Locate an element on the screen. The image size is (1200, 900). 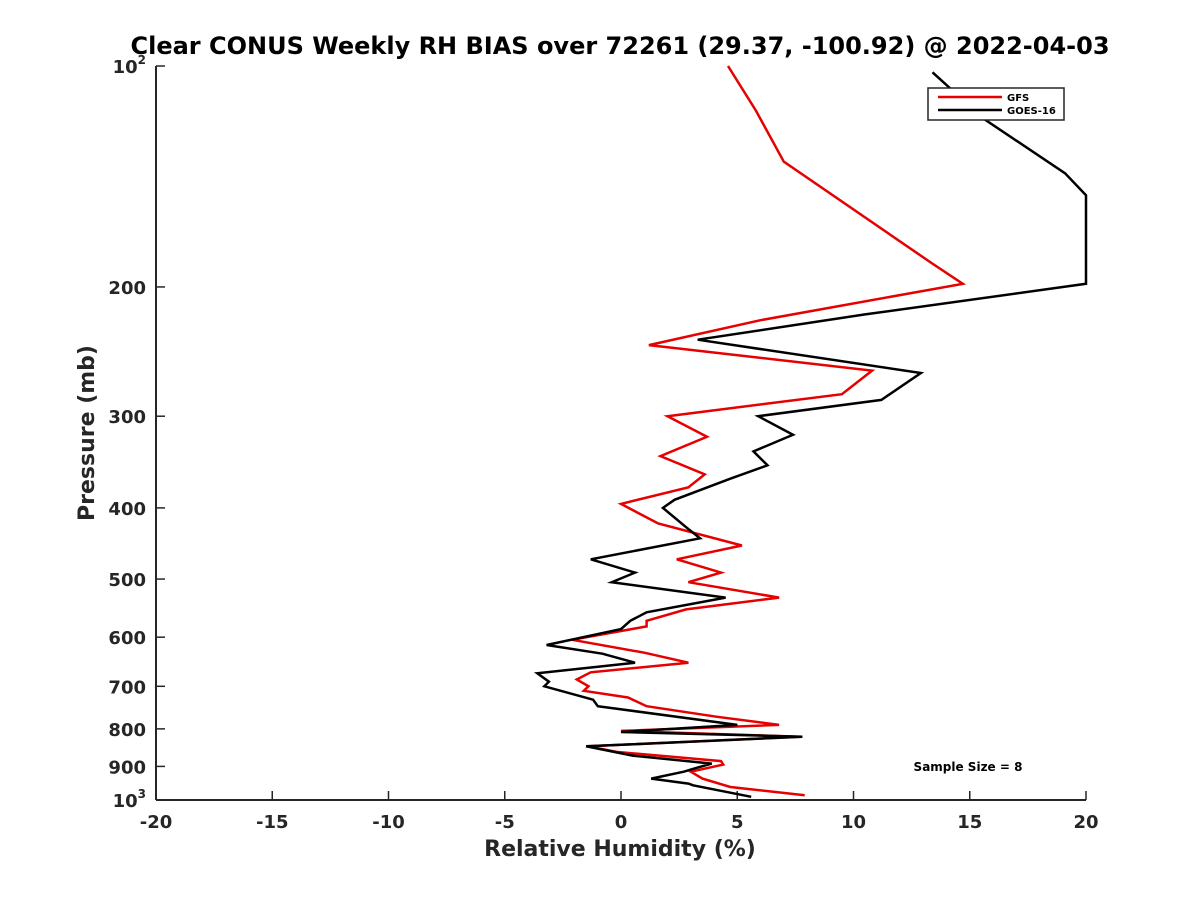
x-tick-label: 15 is located at coordinates (969, 822).